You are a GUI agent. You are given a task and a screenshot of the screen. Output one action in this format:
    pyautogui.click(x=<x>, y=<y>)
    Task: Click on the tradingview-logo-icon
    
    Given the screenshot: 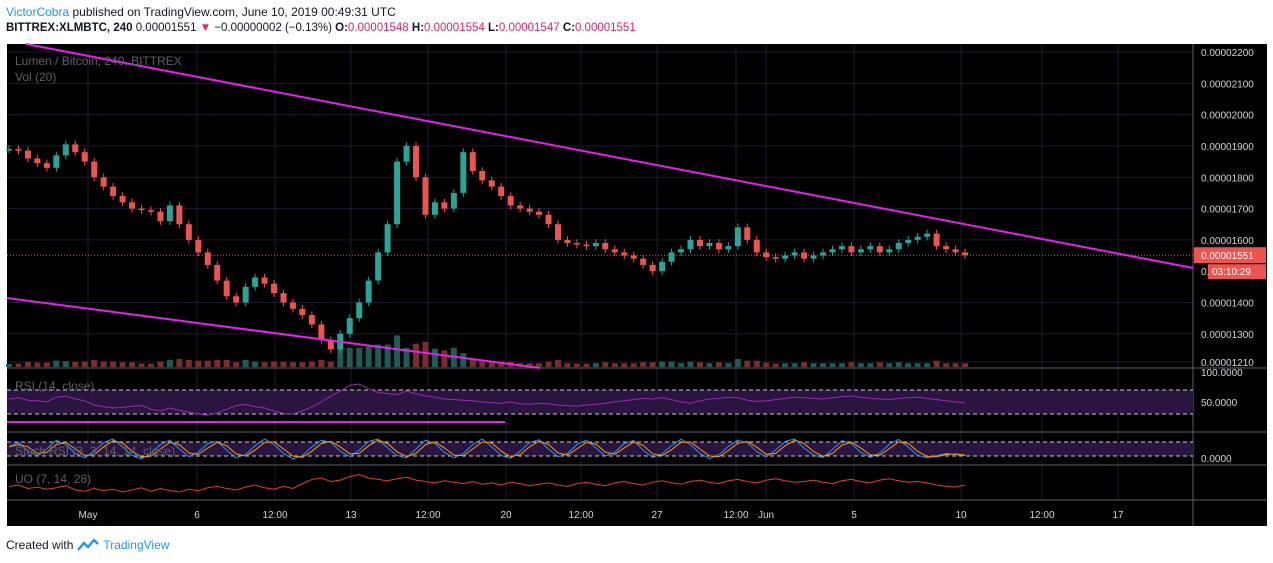 What is the action you would take?
    pyautogui.click(x=88, y=544)
    